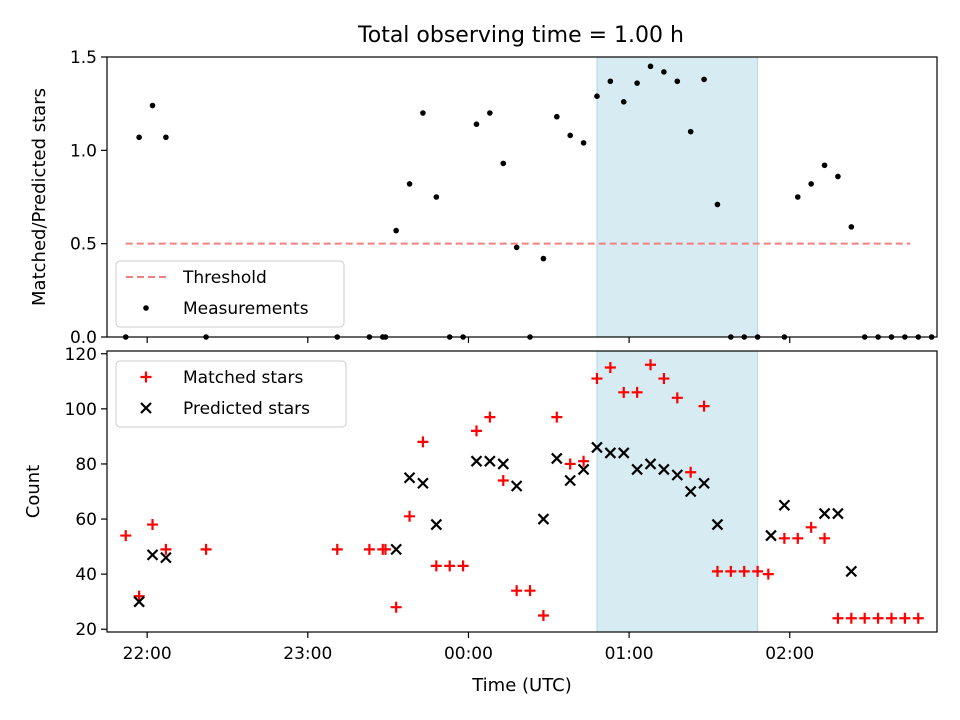 The height and width of the screenshot is (720, 960). What do you see at coordinates (677, 197) in the screenshot?
I see `observing-window-span` at bounding box center [677, 197].